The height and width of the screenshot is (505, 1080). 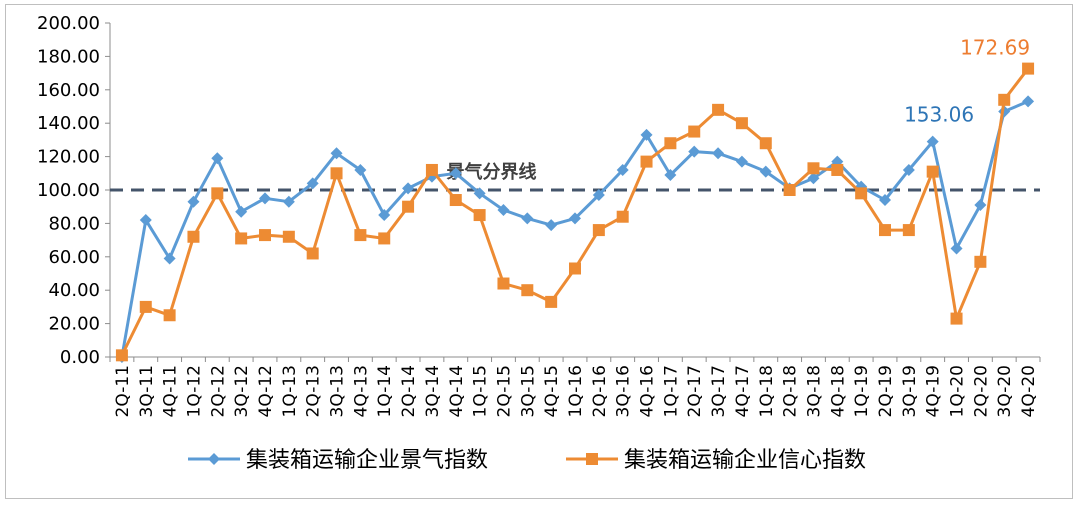 What do you see at coordinates (981, 391) in the screenshot?
I see `x-tick-label: 2Q-20` at bounding box center [981, 391].